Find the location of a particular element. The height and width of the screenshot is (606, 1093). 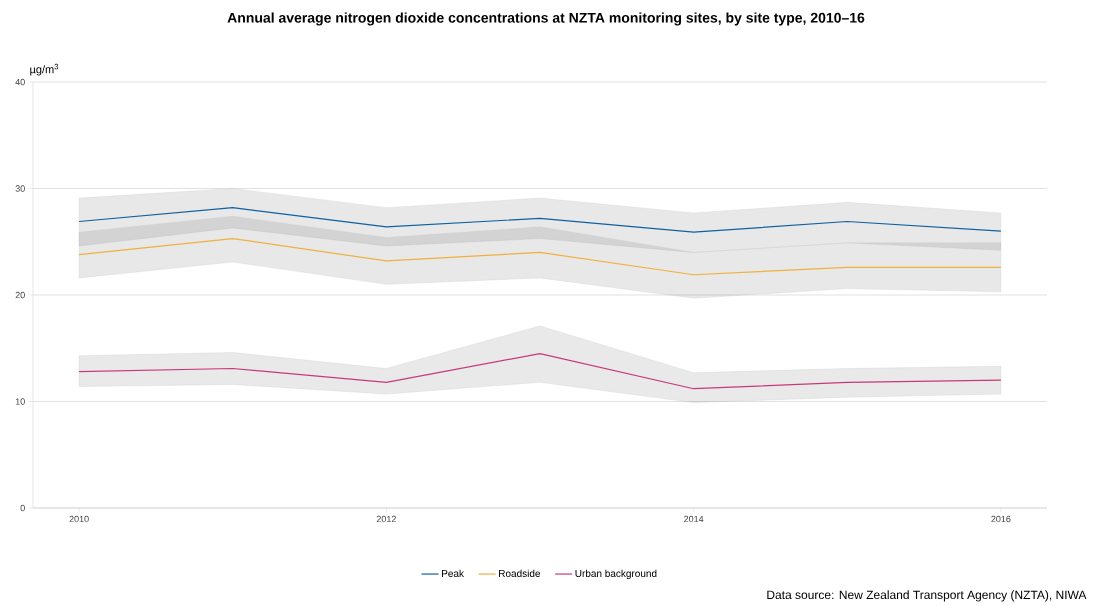

legend-label: Urban background is located at coordinates (616, 574).